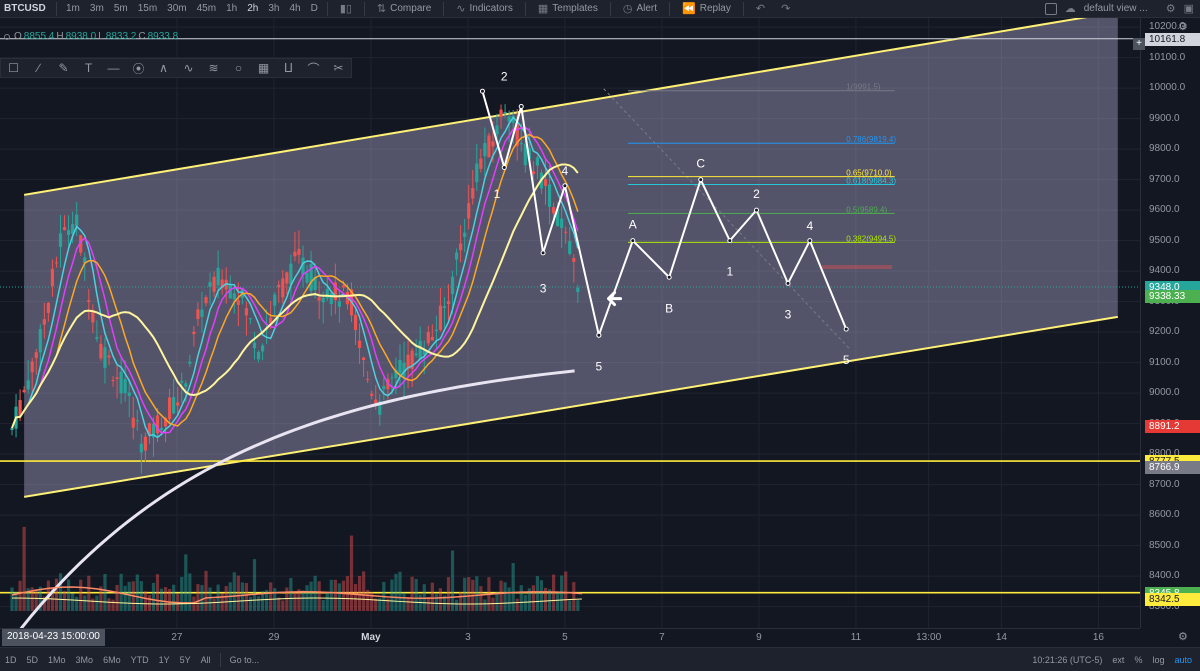 The width and height of the screenshot is (1200, 671). What do you see at coordinates (288, 67) in the screenshot?
I see `gann-fan-icon: ⨿` at bounding box center [288, 67].